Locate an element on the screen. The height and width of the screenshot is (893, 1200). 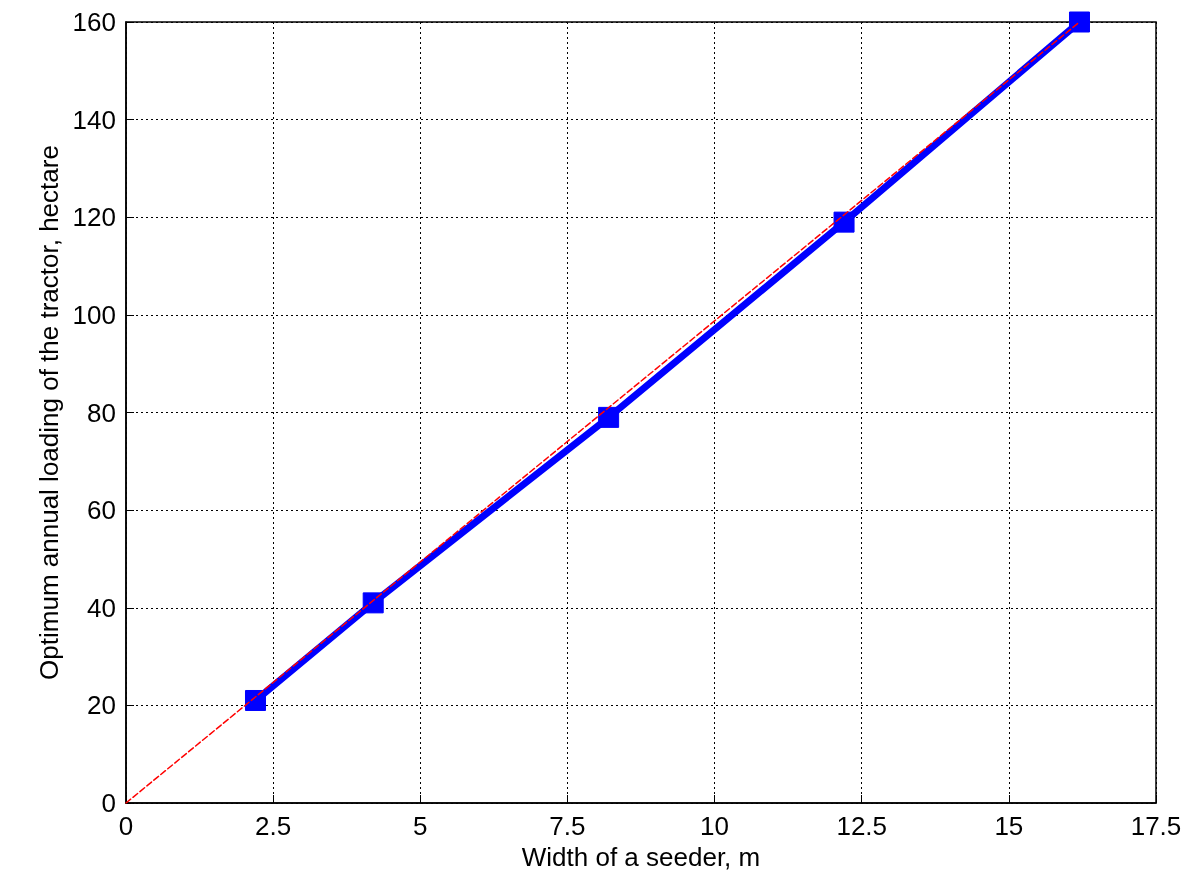
y-tick-label: 80 is located at coordinates (101, 412).